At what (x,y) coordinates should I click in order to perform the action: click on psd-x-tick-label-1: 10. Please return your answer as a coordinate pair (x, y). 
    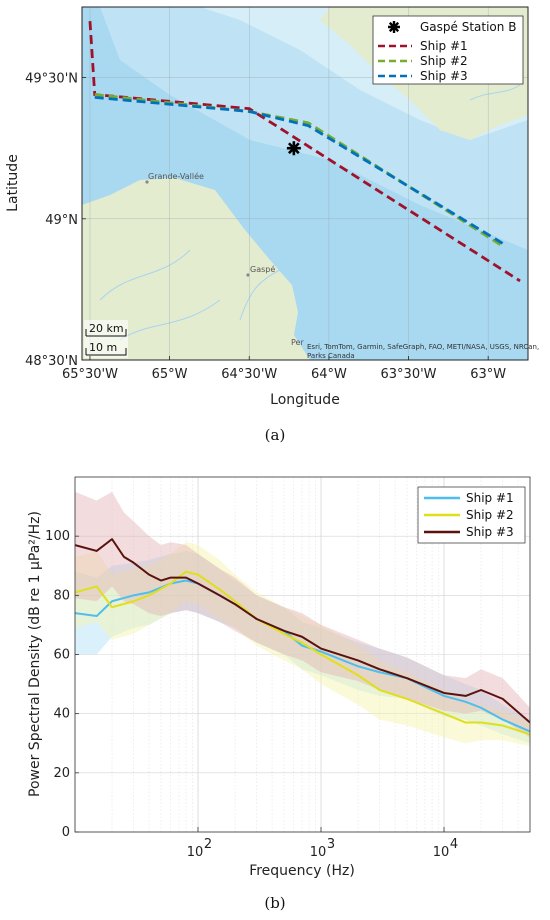
    Looking at the image, I should click on (318, 852).